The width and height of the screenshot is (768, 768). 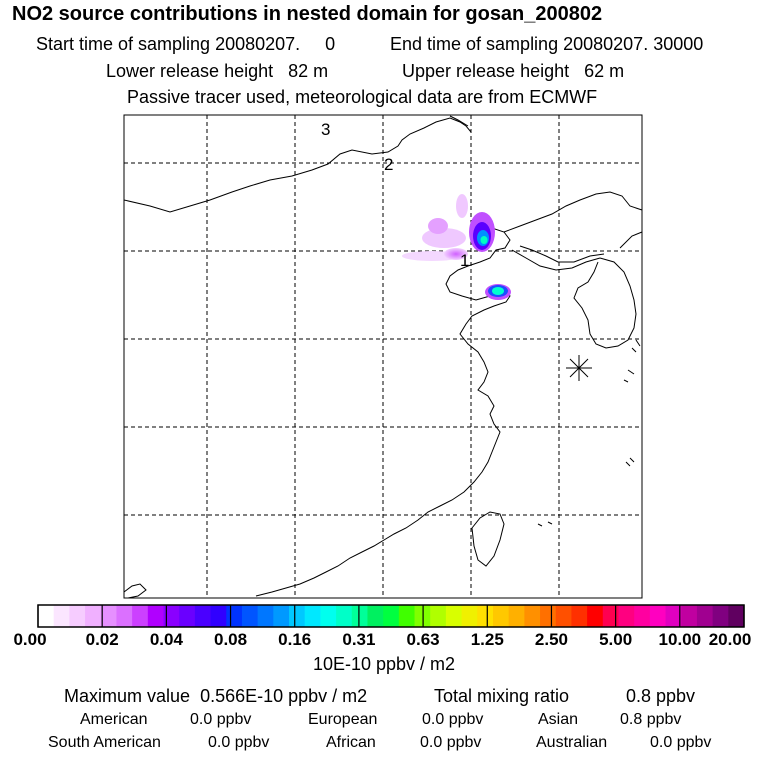 What do you see at coordinates (297, 165) in the screenshot?
I see `mongolia-border` at bounding box center [297, 165].